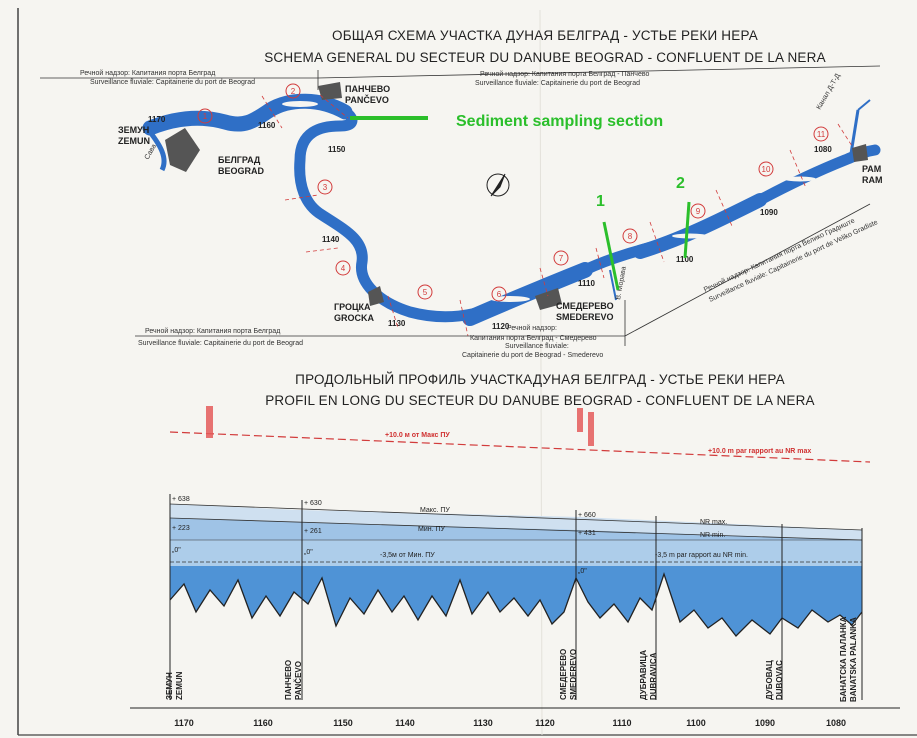  Describe the element at coordinates (407, 555) in the screenshot. I see `zero-label-ru: -3,5м от Мин. ПУ` at that location.